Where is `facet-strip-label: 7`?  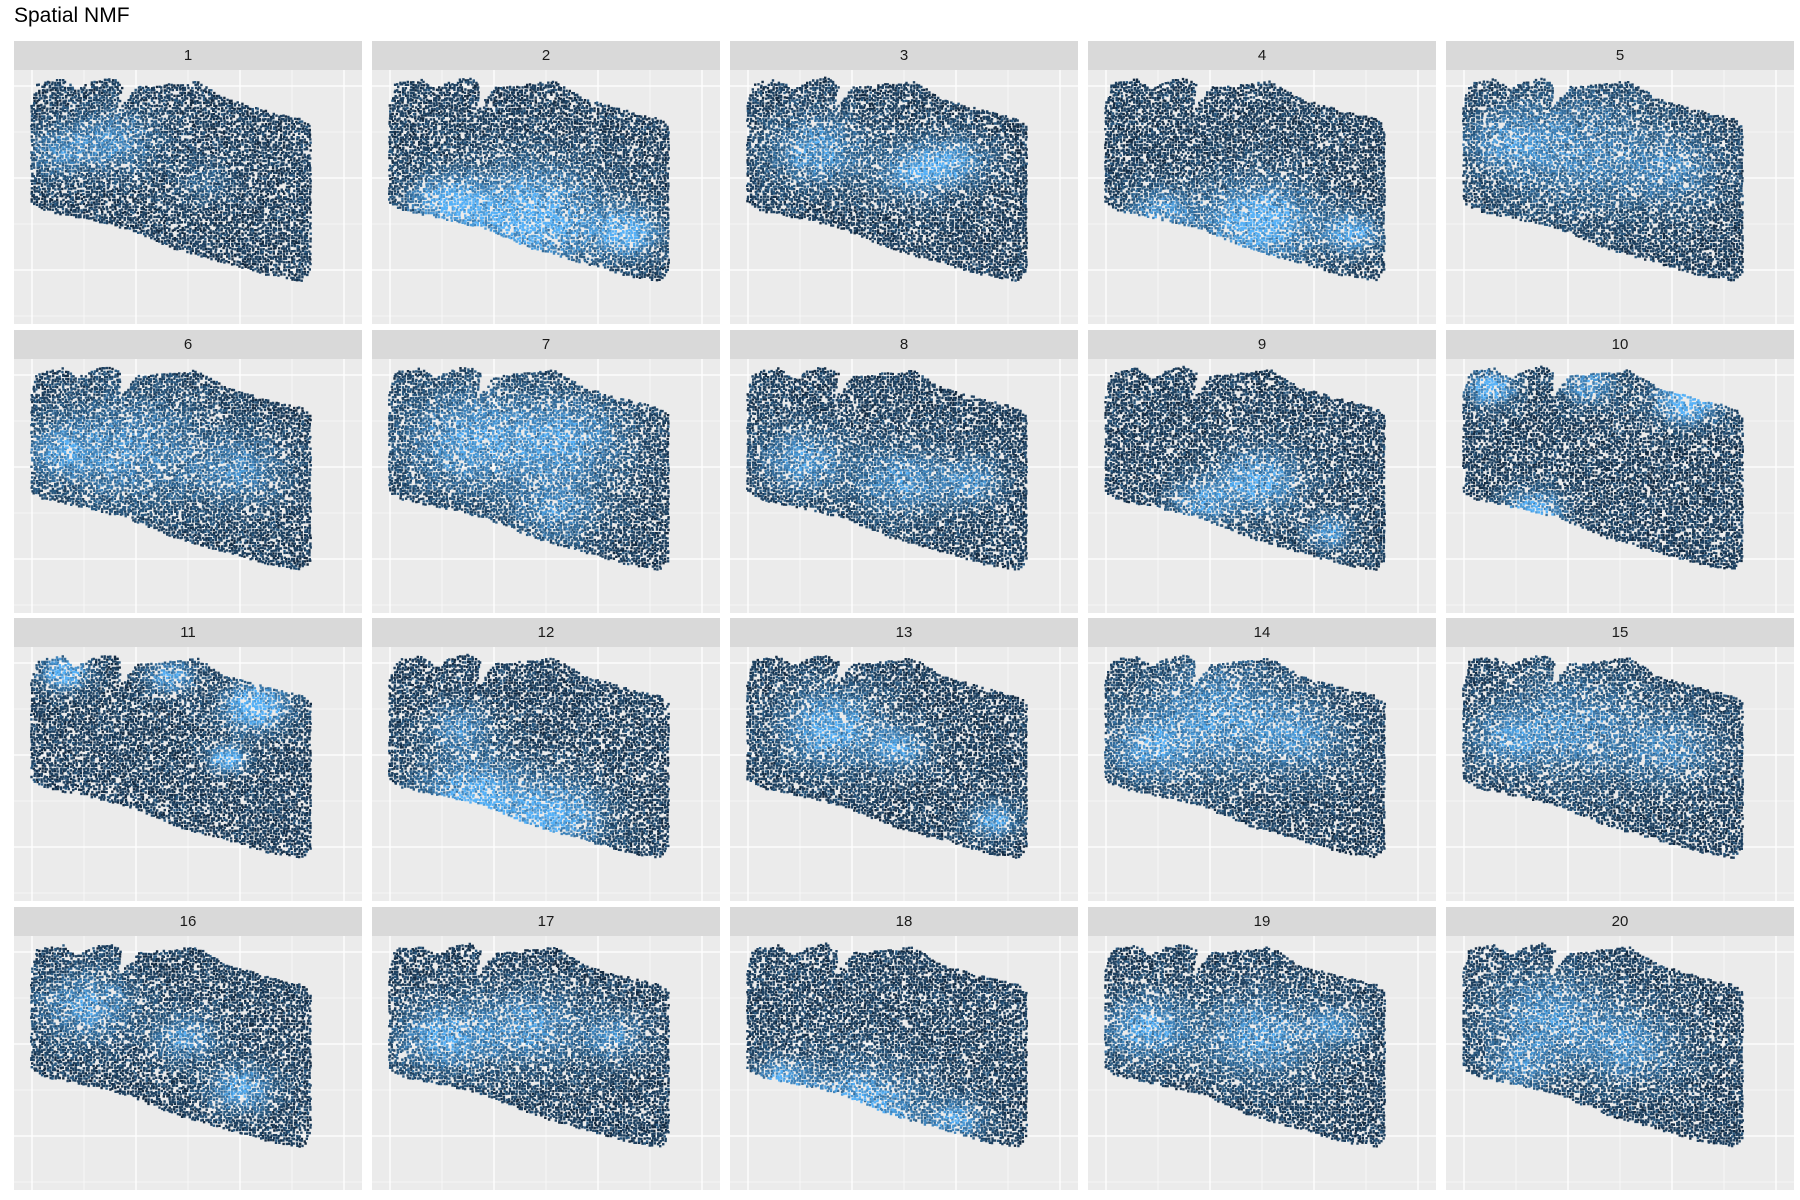 facet-strip-label: 7 is located at coordinates (546, 344).